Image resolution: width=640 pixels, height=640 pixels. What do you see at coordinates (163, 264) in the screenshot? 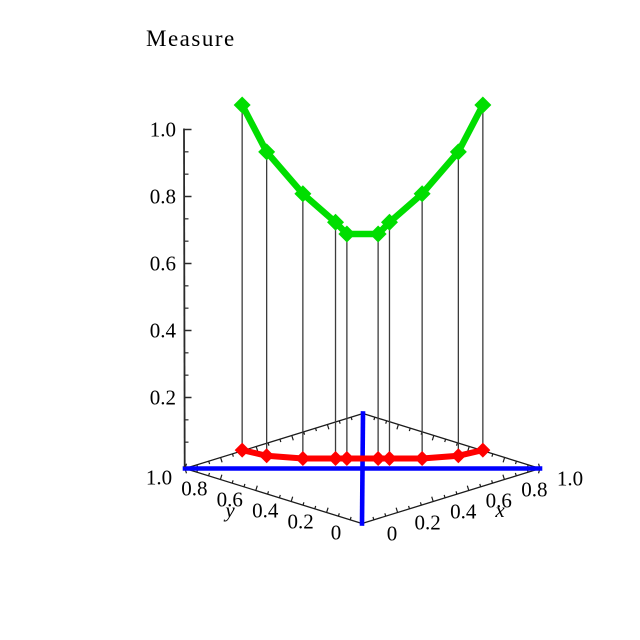
I see `z-tick-label: 0.6` at bounding box center [163, 264].